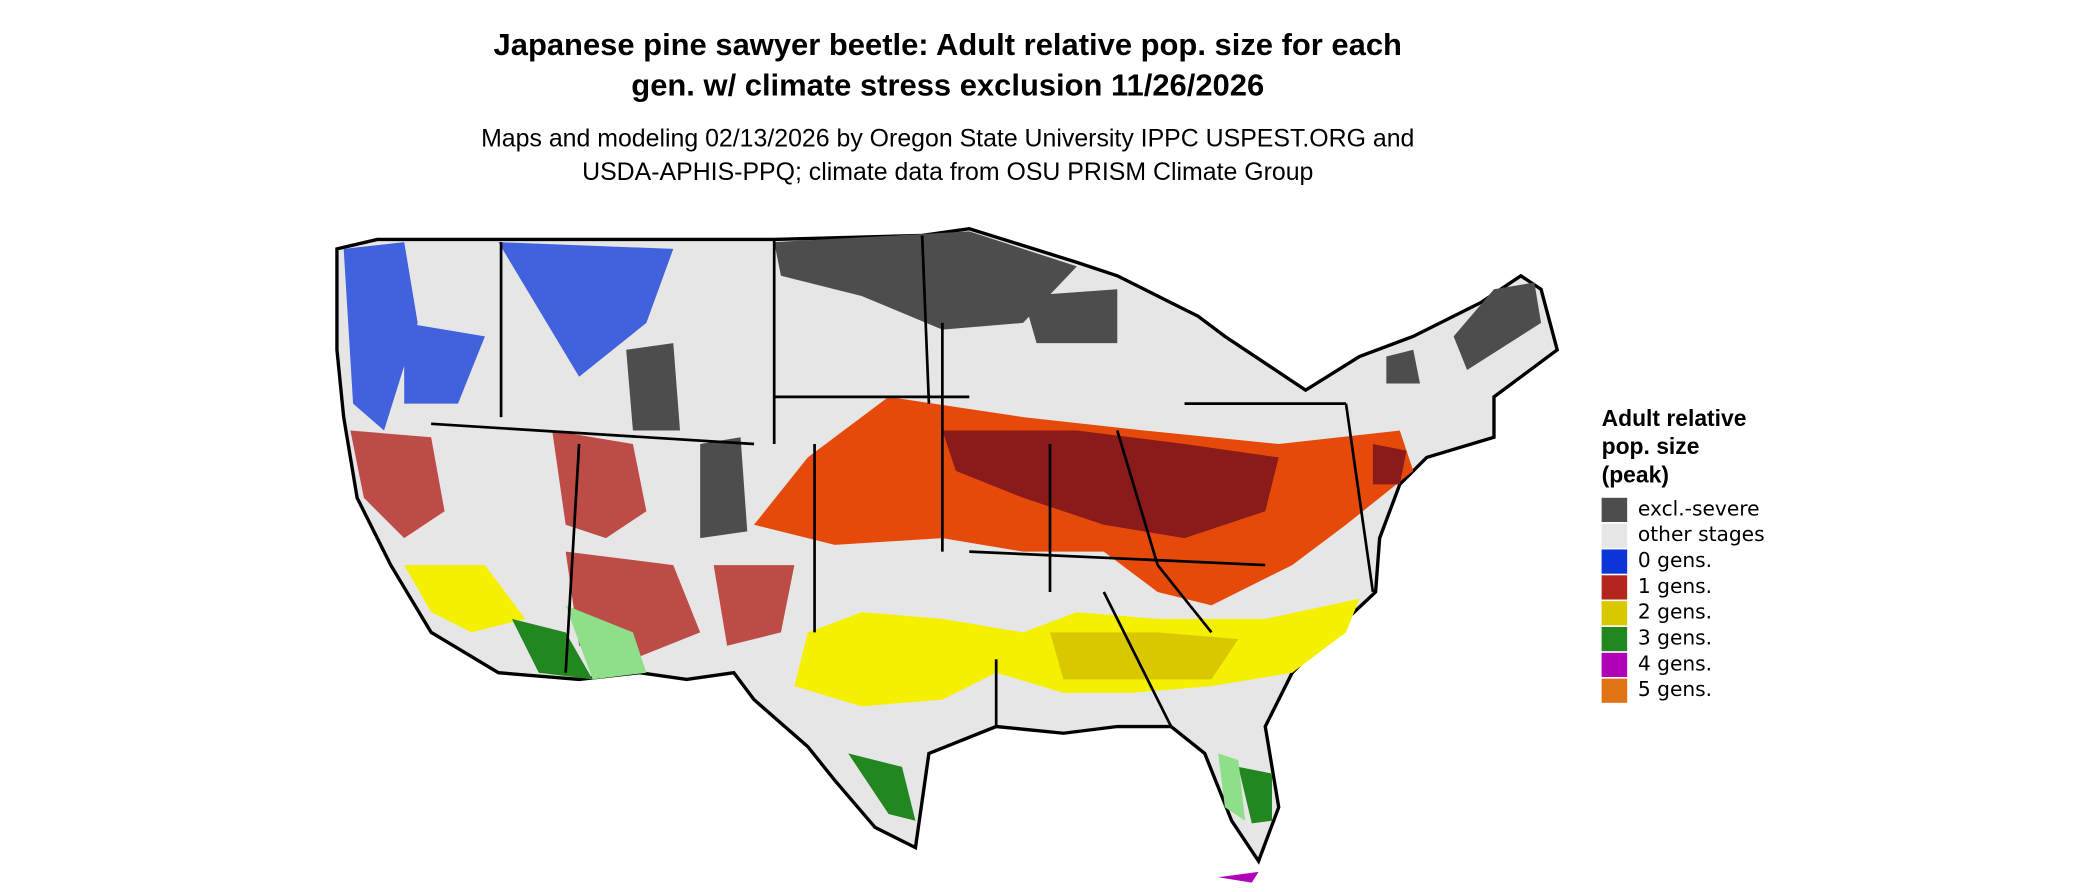  Describe the element at coordinates (1651, 446) in the screenshot. I see `legend-title: pop. size` at that location.